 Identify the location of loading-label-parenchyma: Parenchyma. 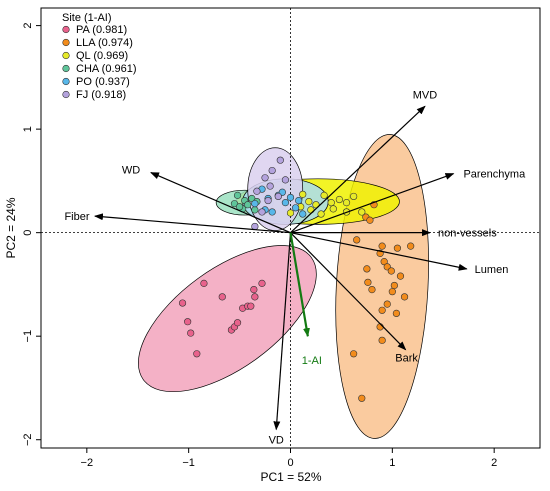
(494, 175).